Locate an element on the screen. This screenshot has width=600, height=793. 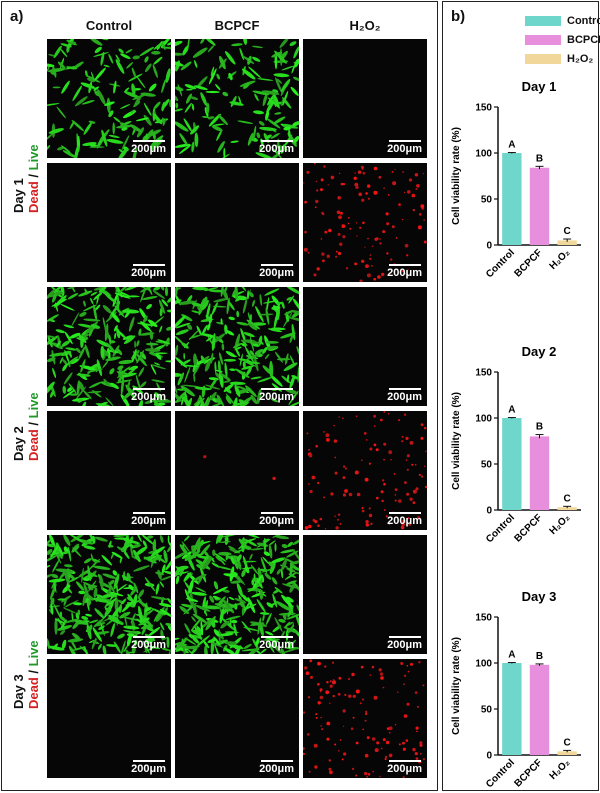
y-axis-label: Cell viability rate (%) is located at coordinates (456, 686).